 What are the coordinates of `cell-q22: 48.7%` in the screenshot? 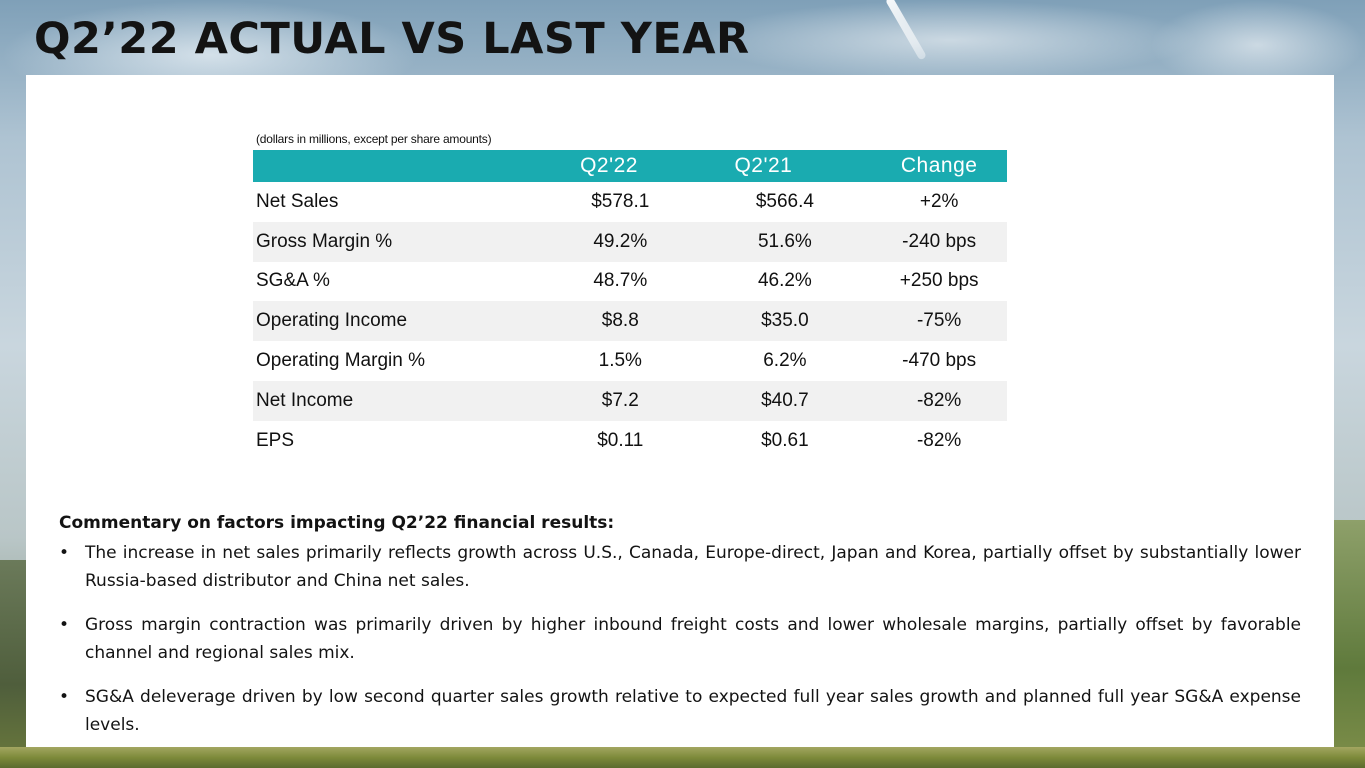 It's located at (620, 281).